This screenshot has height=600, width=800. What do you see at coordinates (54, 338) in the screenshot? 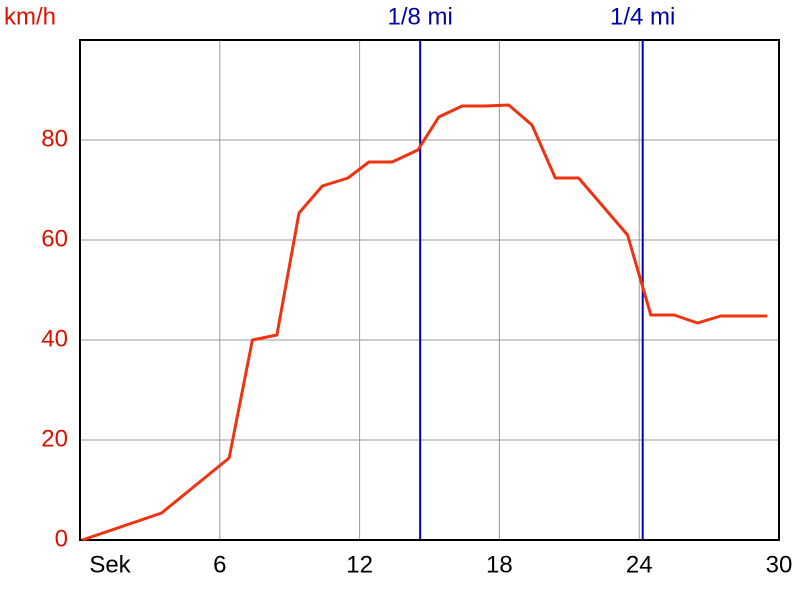
I see `y-tick-label: 40` at bounding box center [54, 338].